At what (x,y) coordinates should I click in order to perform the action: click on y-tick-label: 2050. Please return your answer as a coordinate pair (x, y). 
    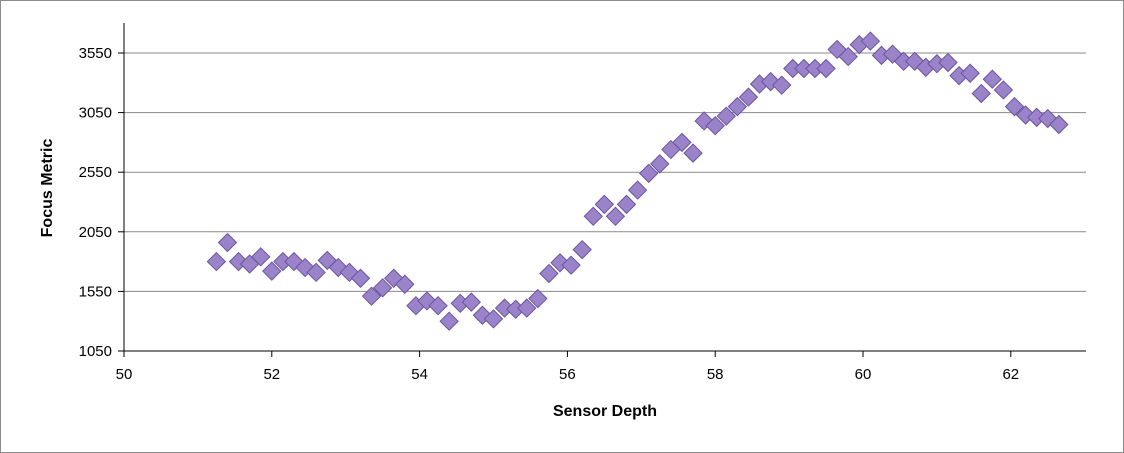
    Looking at the image, I should click on (95, 232).